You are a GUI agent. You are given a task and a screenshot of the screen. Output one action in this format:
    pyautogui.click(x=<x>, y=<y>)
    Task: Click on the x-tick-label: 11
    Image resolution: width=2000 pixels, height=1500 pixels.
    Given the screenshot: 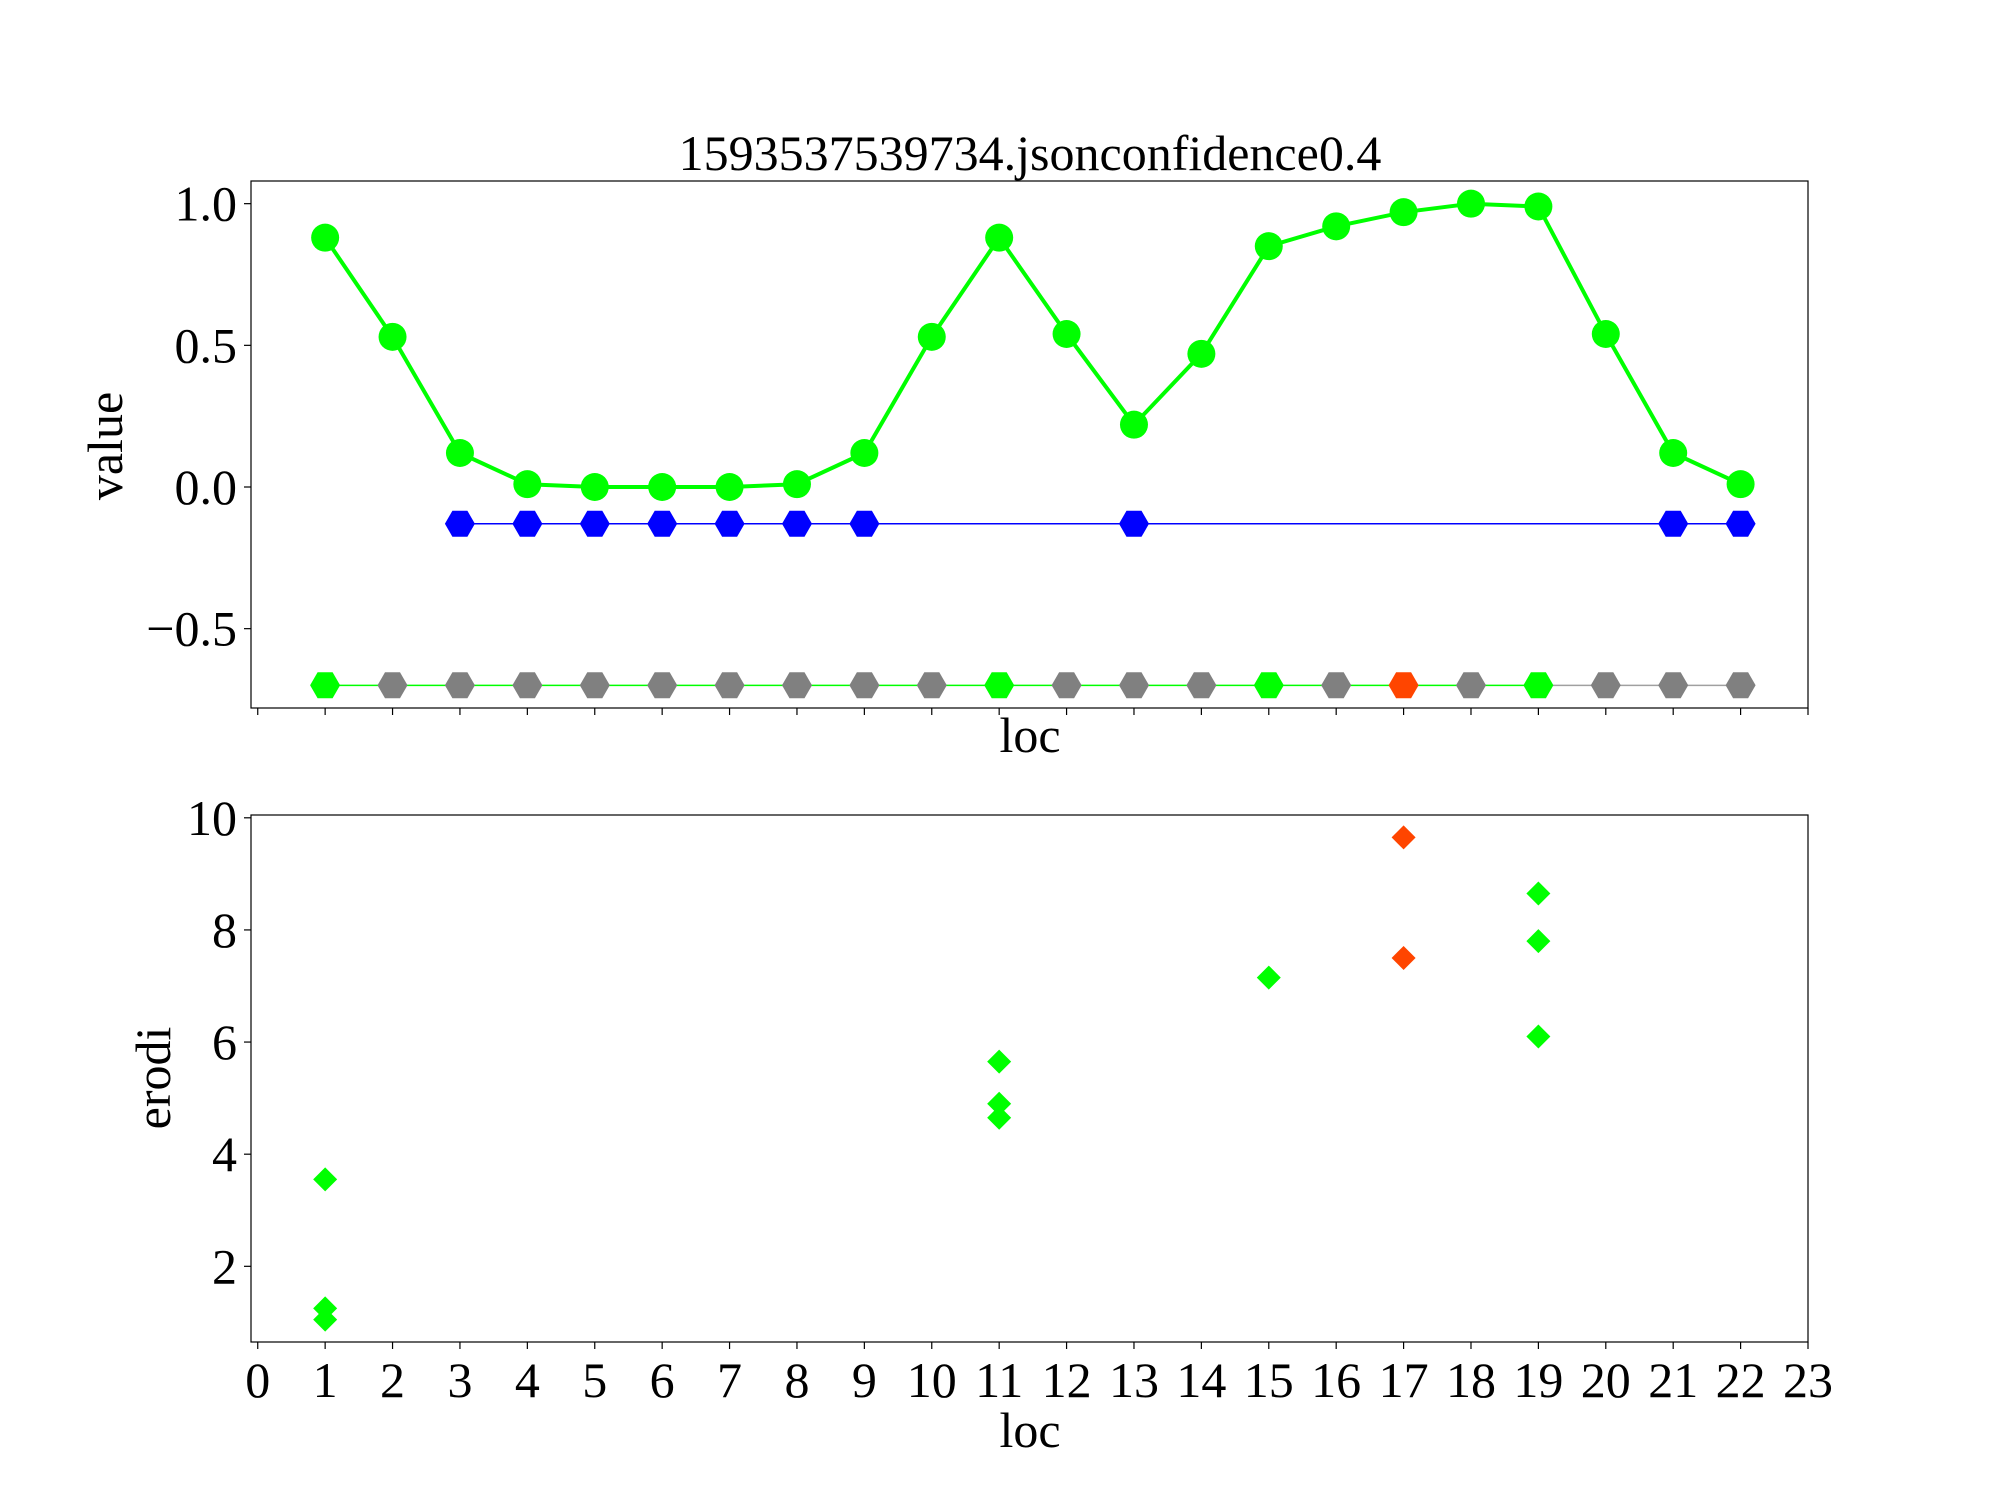 What is the action you would take?
    pyautogui.click(x=999, y=1380)
    